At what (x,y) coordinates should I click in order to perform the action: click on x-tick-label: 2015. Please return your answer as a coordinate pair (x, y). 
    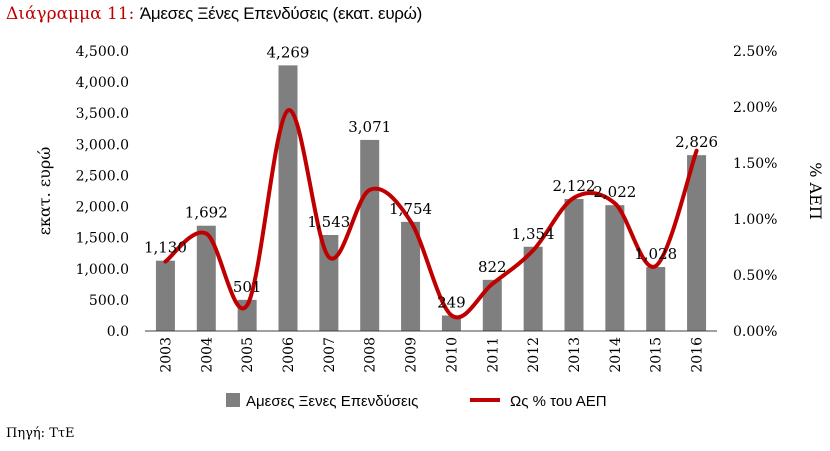
    Looking at the image, I should click on (657, 355).